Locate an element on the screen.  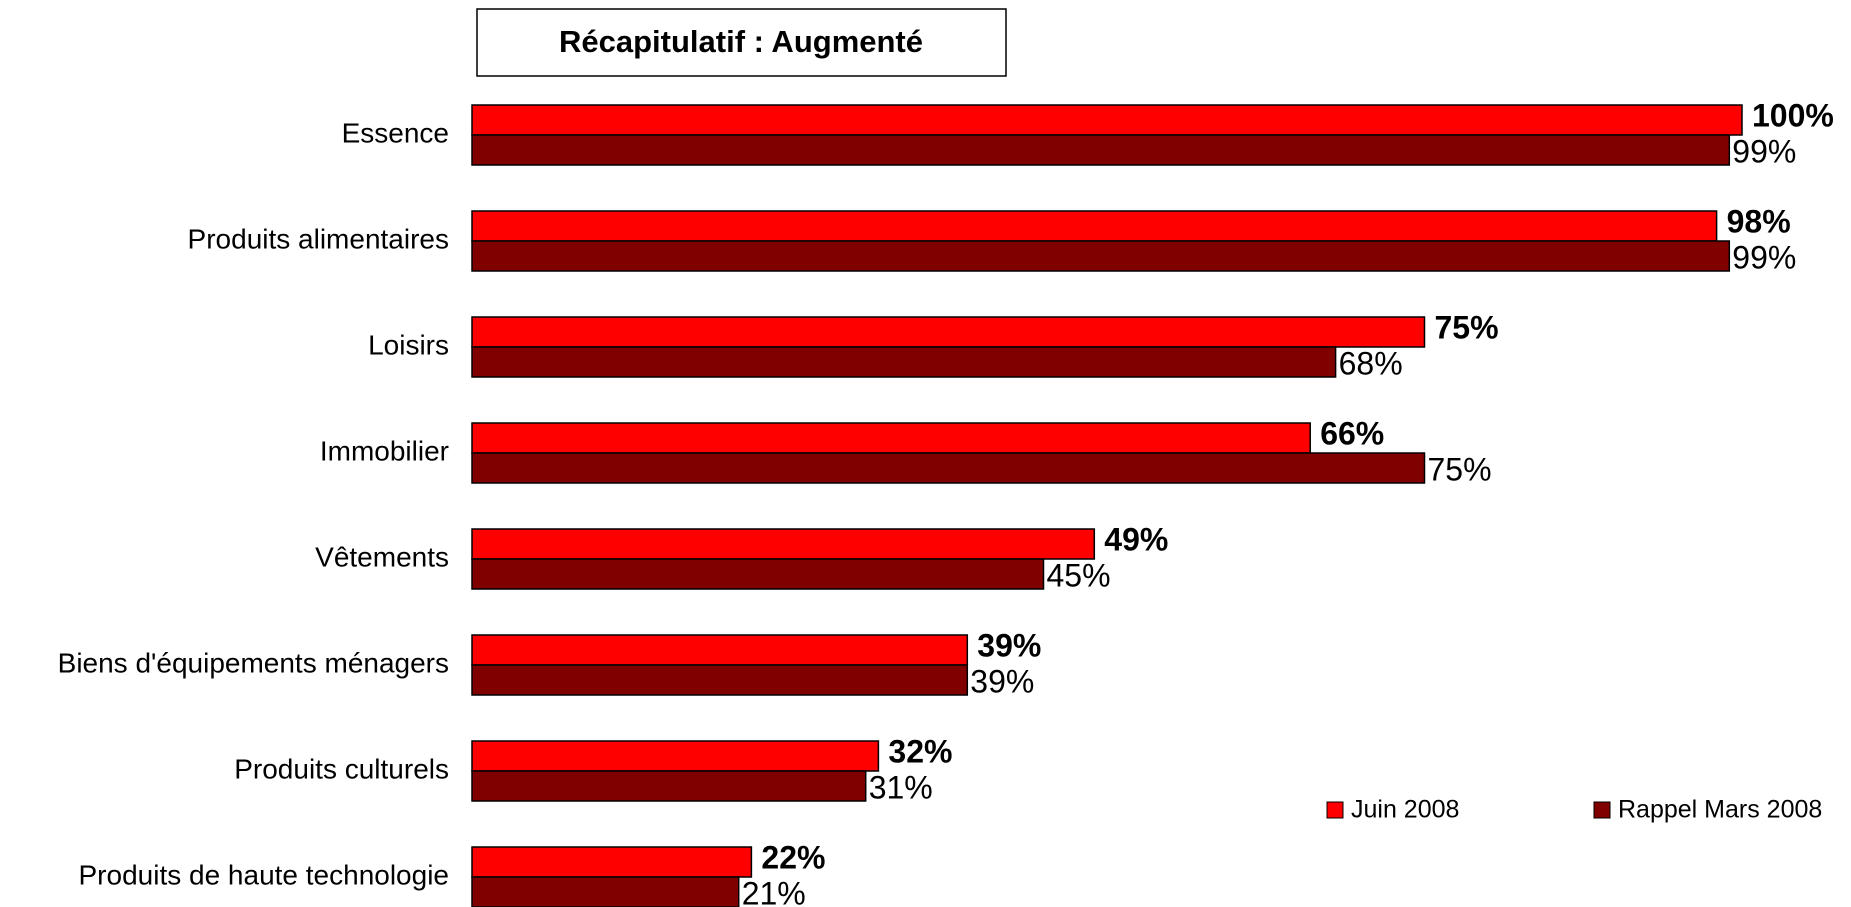
category-label: Loisirs is located at coordinates (408, 344).